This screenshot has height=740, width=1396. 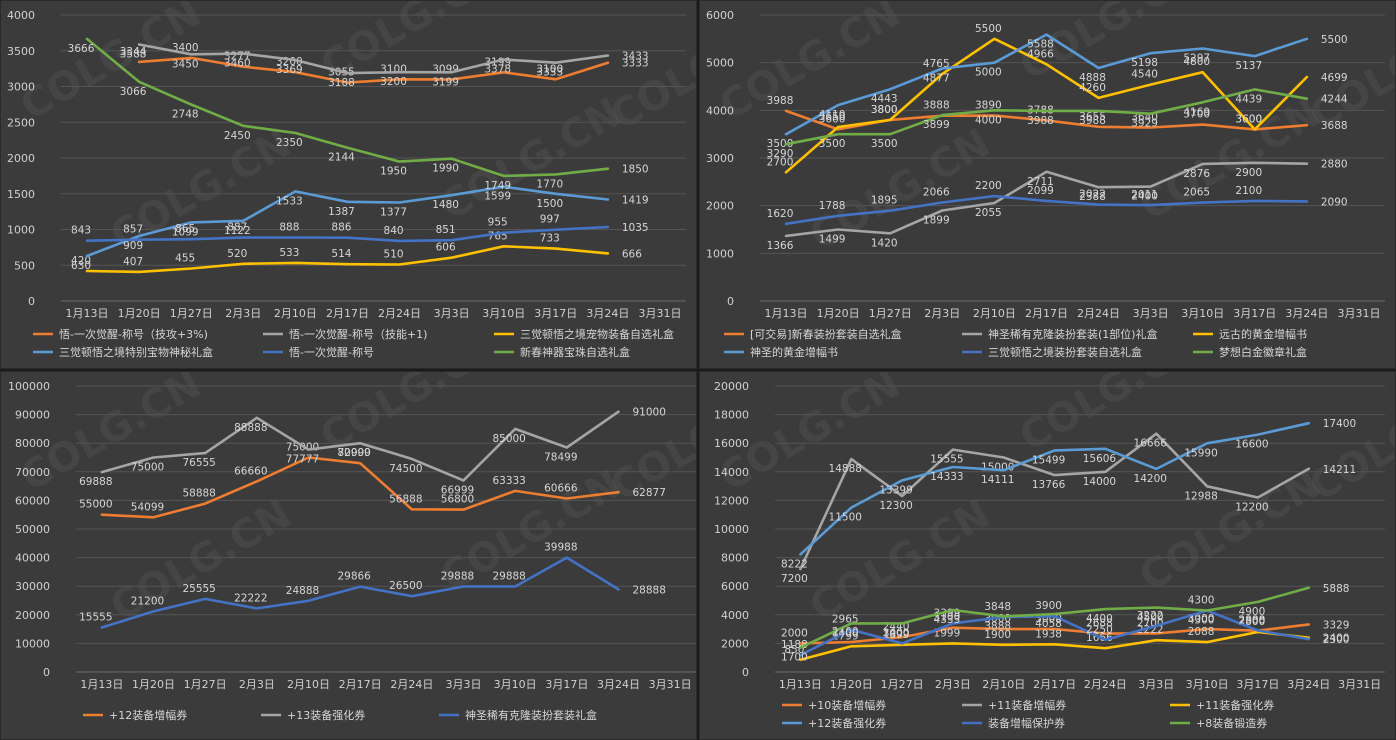 I want to click on data-label: 997, so click(x=550, y=220).